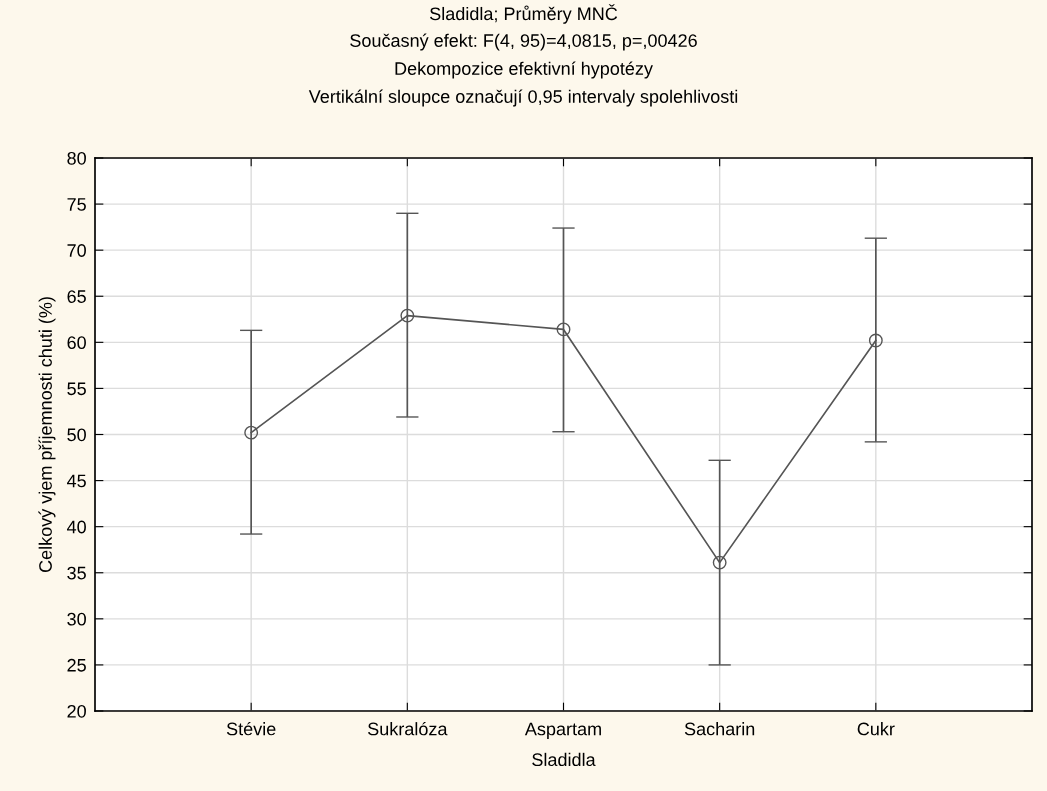 Image resolution: width=1047 pixels, height=791 pixels. I want to click on chart-title: Sladidla; Průměry MNČ, so click(524, 14).